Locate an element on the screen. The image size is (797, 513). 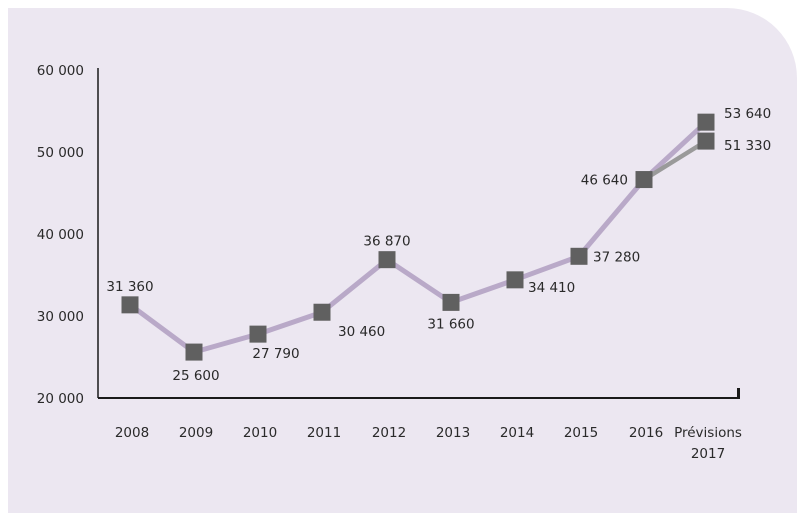
series-line is located at coordinates (675, 160).